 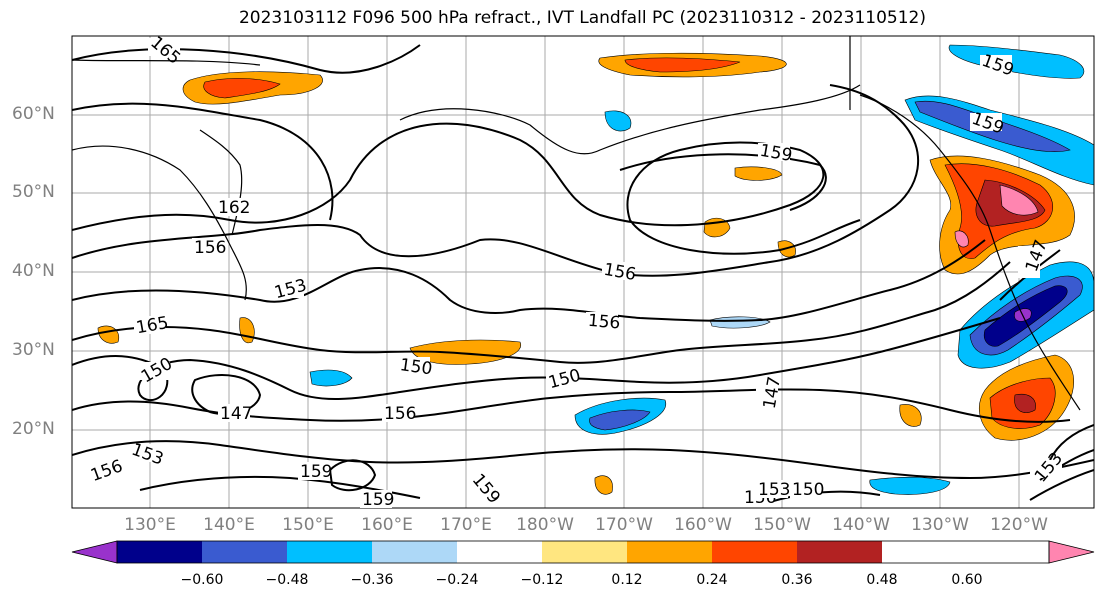 What do you see at coordinates (234, 208) in the screenshot?
I see `contour-label: 162` at bounding box center [234, 208].